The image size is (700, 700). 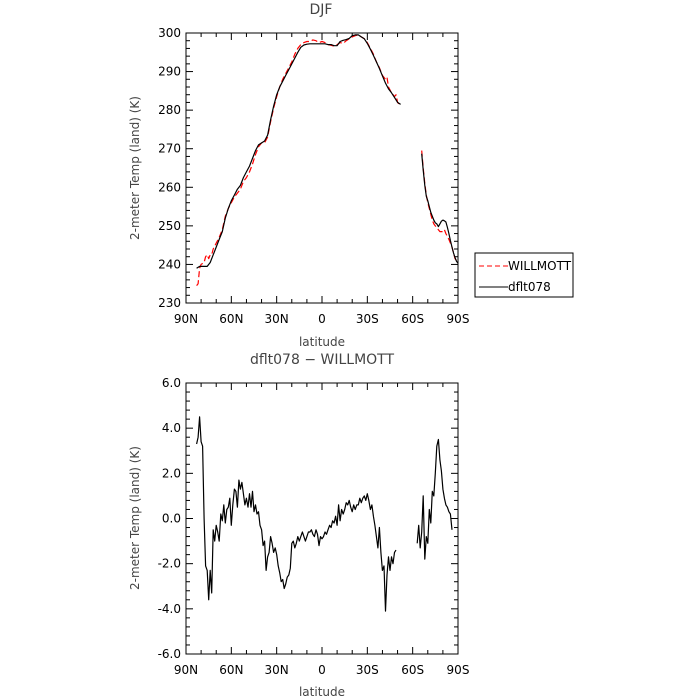 I want to click on legend-dflt078-label: dflt078, so click(x=529, y=287).